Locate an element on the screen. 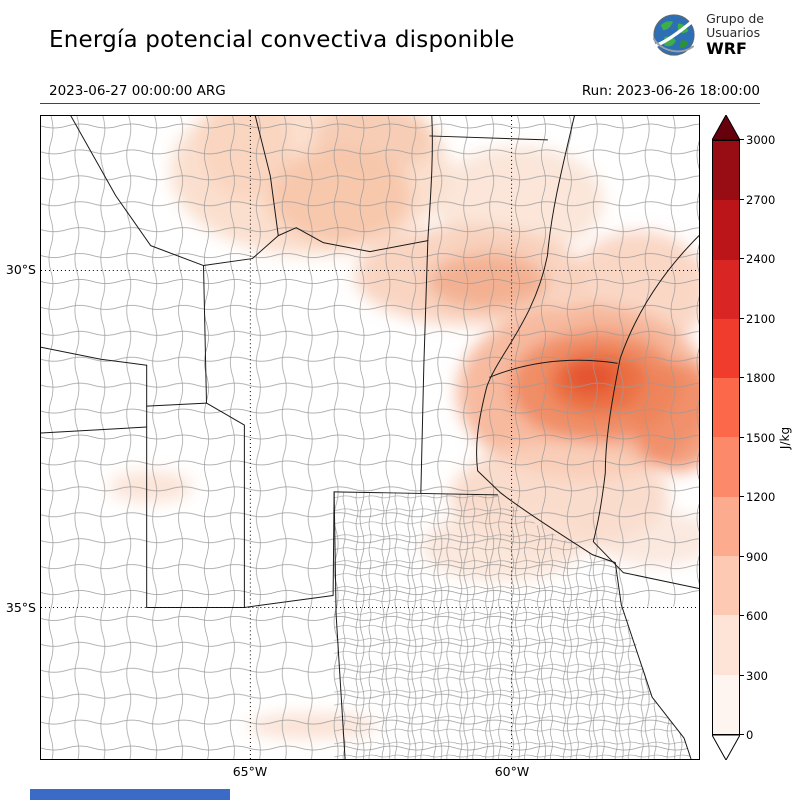 The image size is (800, 800). colorbar-tick-label: 1800 is located at coordinates (757, 378).